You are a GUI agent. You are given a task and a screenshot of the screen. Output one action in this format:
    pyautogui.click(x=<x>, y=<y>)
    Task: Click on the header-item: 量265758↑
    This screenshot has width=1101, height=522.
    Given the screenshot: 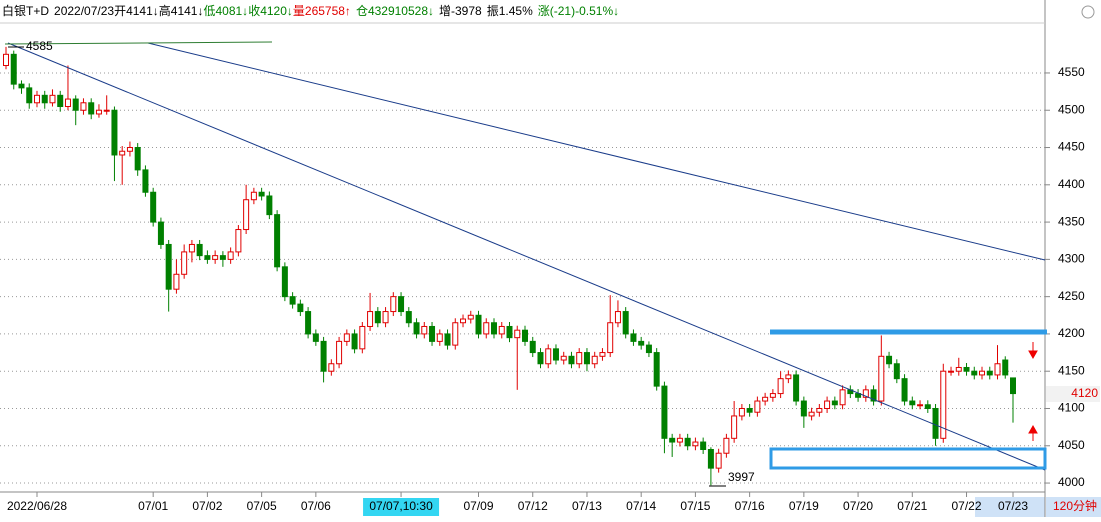 What is the action you would take?
    pyautogui.click(x=322, y=11)
    